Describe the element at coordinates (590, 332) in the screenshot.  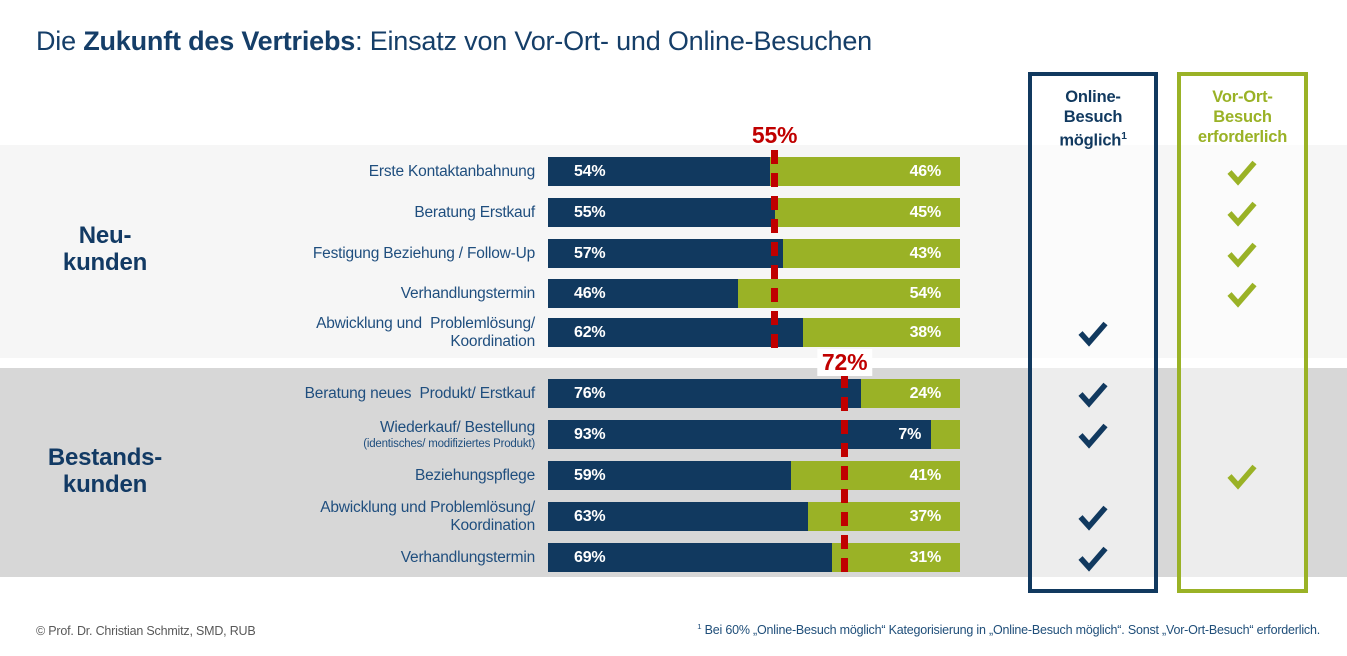
I see `bar-value: 62%` at that location.